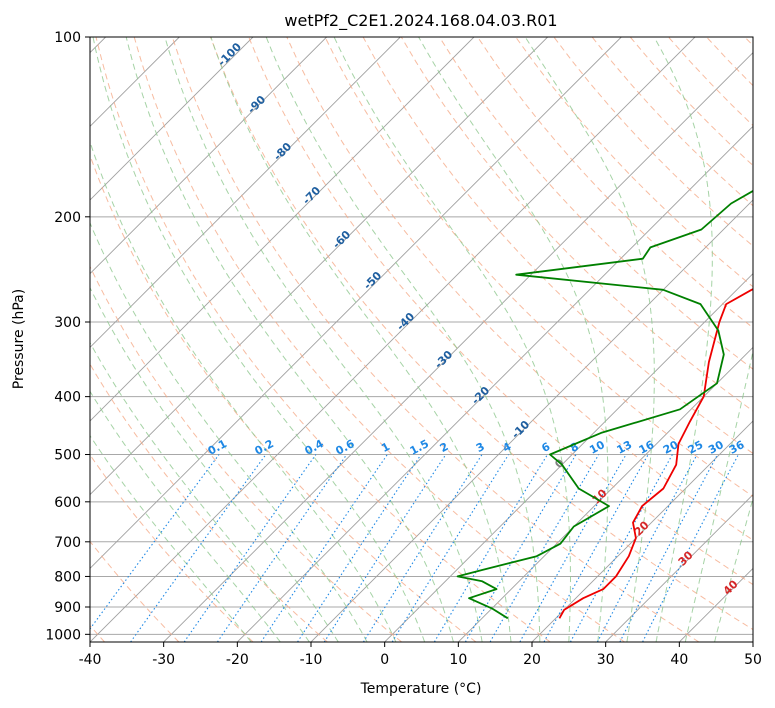 The width and height of the screenshot is (775, 708). What do you see at coordinates (63, 635) in the screenshot?
I see `y-tick-label: 1000` at bounding box center [63, 635].